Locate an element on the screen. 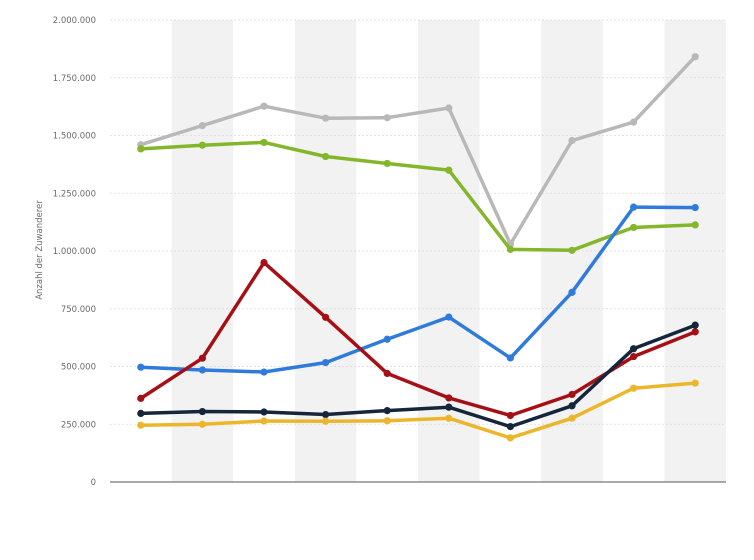 Image resolution: width=754 pixels, height=560 pixels. y-tick-label: 250.000 is located at coordinates (78, 425).